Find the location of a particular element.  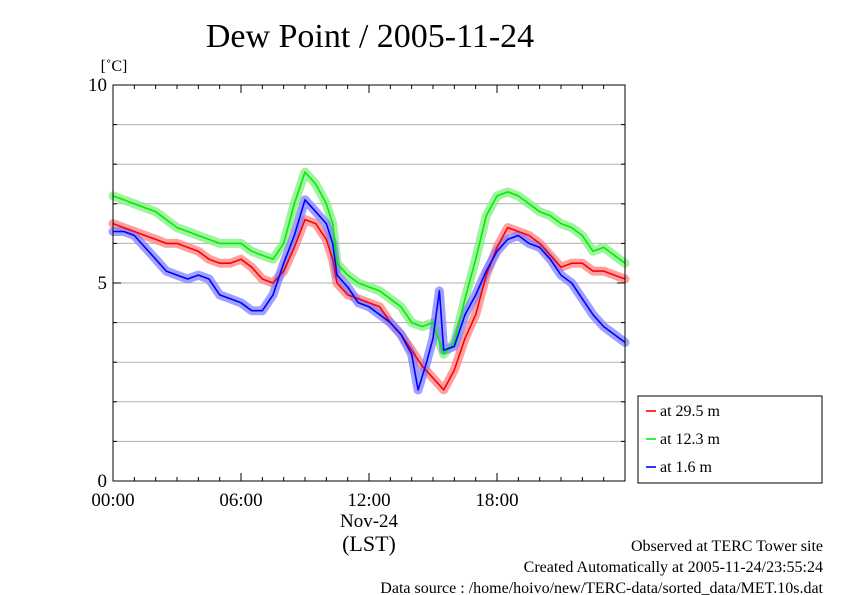

legend-items: at 29.5 m at 12.3 m at 1.6 m is located at coordinates (683, 439).